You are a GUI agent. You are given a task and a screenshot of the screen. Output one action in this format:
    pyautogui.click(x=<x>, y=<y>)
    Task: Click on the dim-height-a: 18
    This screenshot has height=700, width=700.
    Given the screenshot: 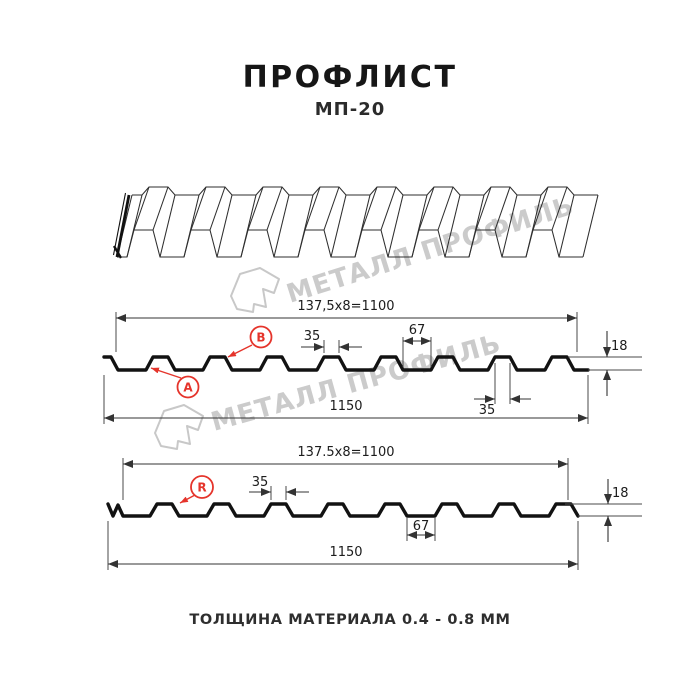 What is the action you would take?
    pyautogui.click(x=619, y=346)
    